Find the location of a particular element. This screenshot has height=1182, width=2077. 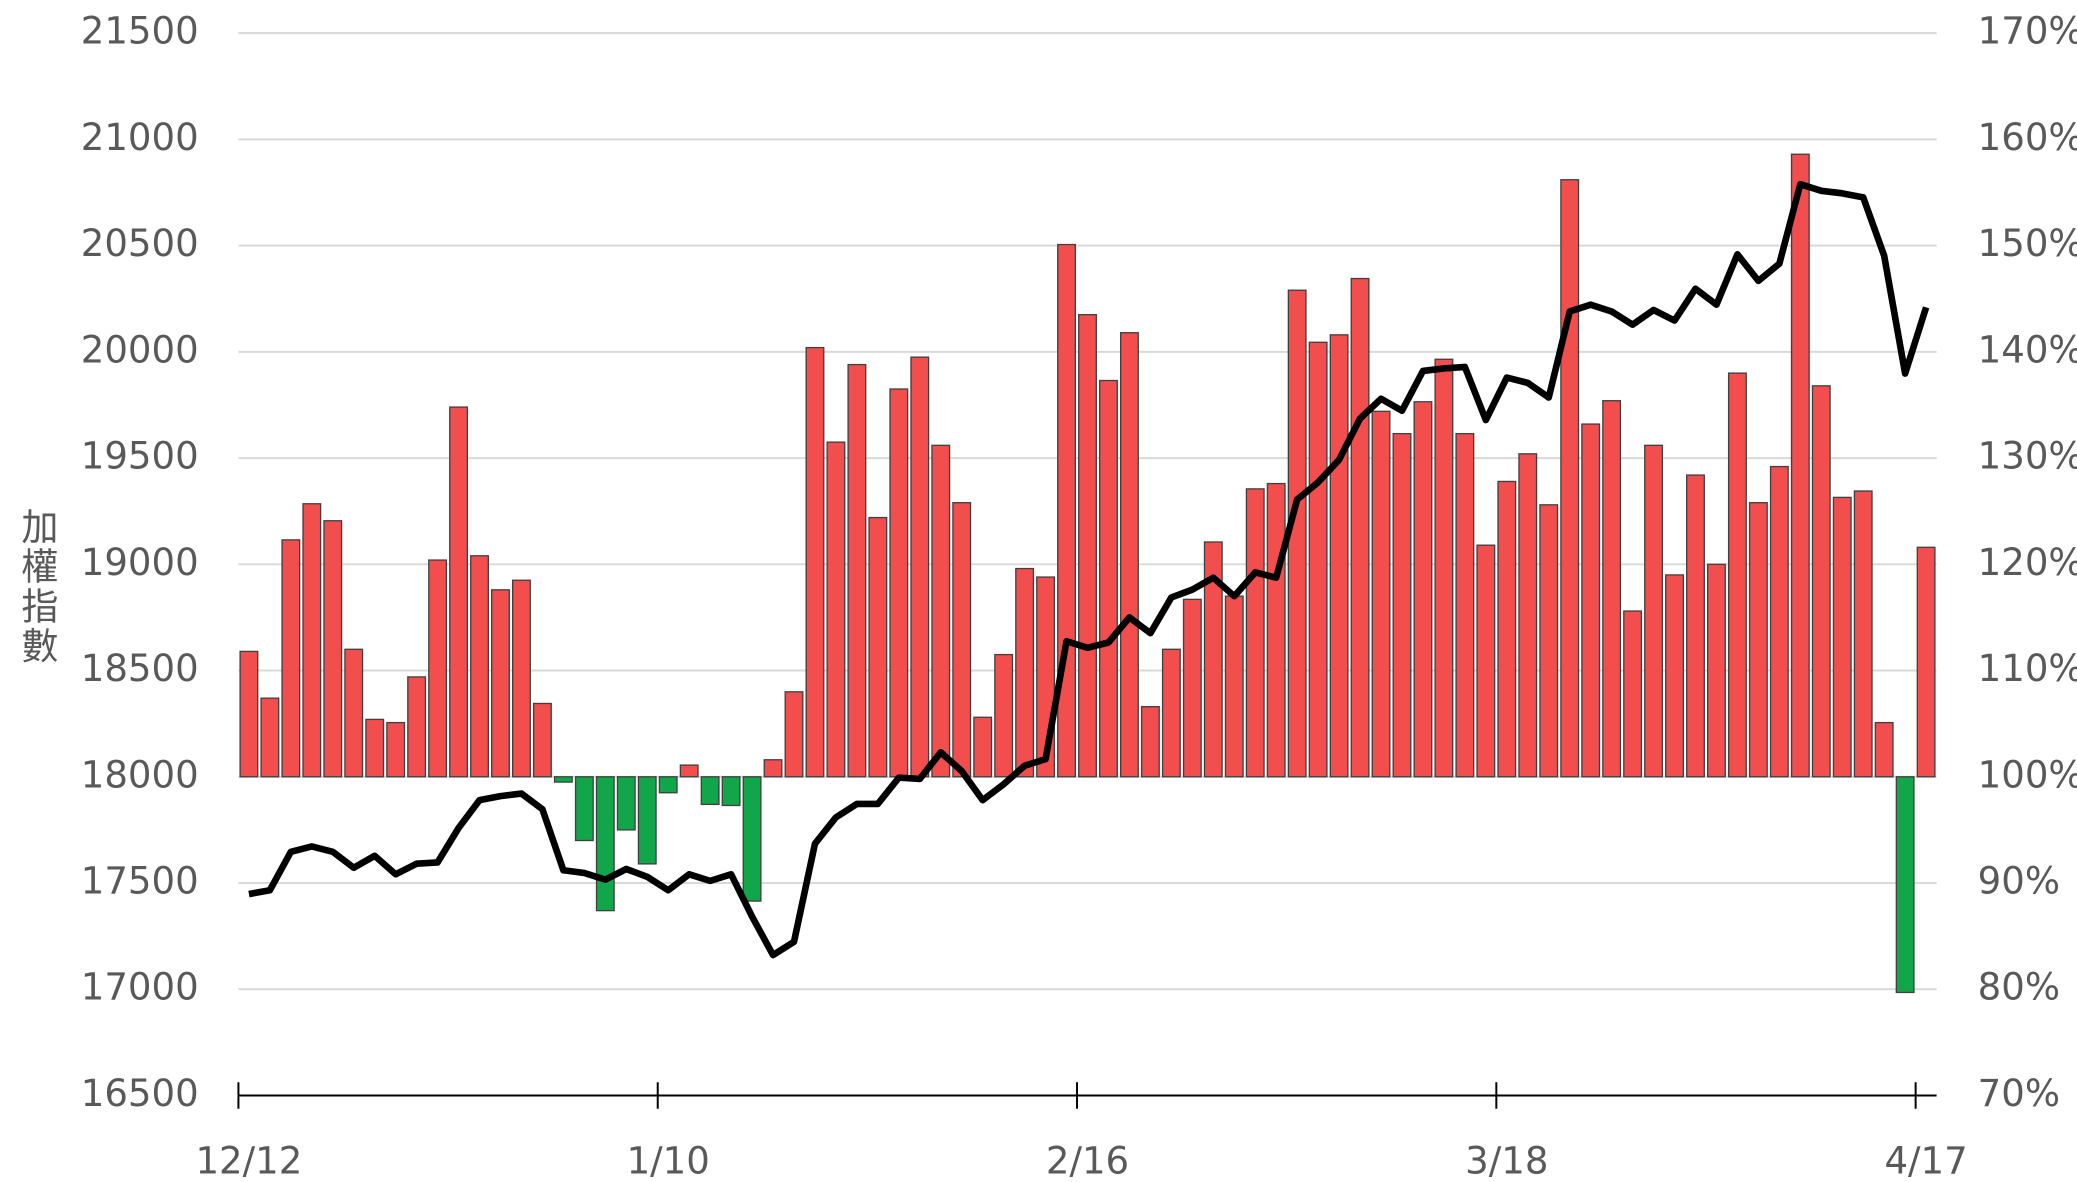

x-tick-label: 12/12 is located at coordinates (248, 1161).